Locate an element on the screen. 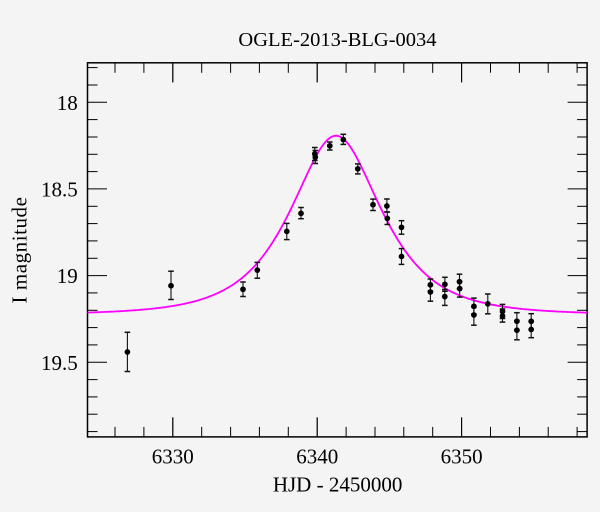 This screenshot has height=512, width=600. svg-text: 19 is located at coordinates (67, 276).